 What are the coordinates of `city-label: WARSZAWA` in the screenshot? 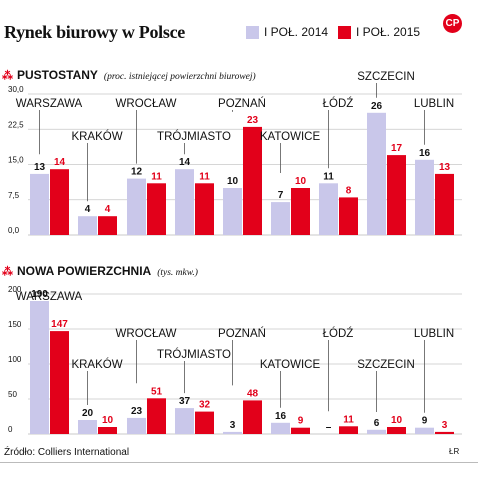 It's located at (49, 104).